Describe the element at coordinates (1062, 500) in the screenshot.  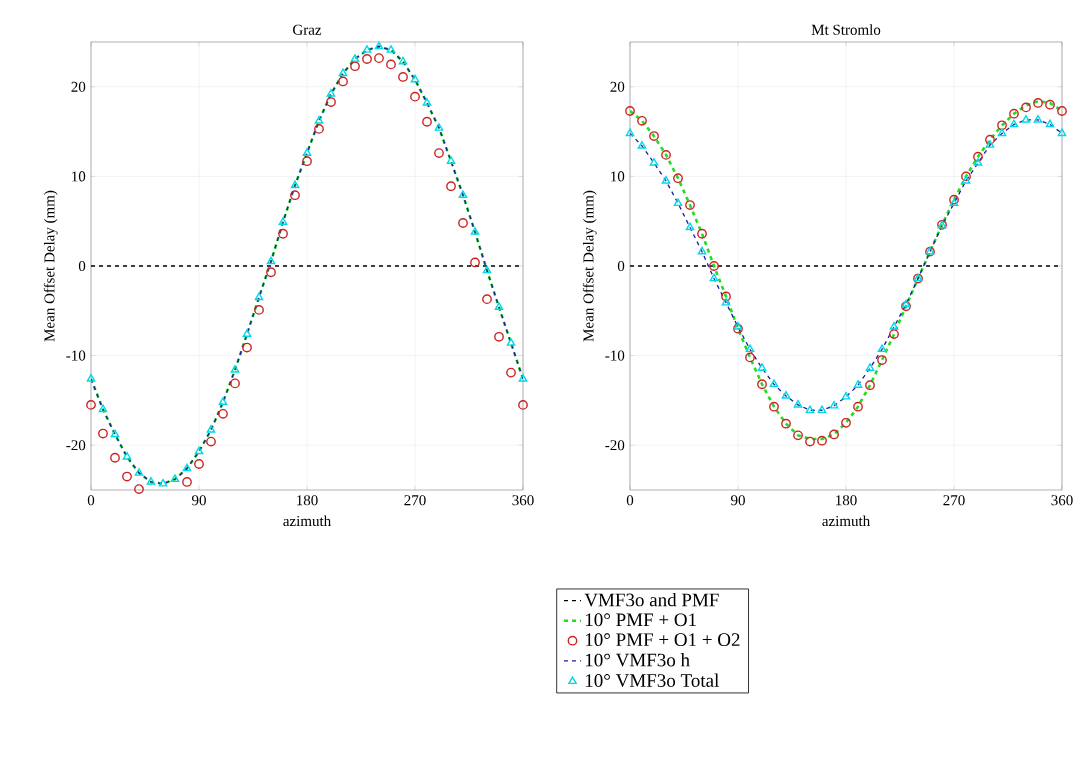
I see `x-tick-label: 360` at that location.